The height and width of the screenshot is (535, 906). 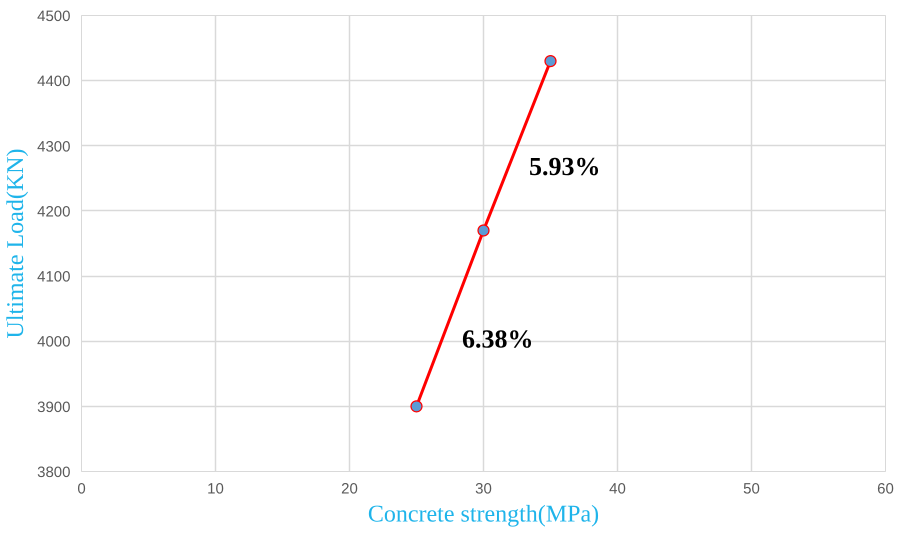 I want to click on y-tick-label: 4500, so click(x=54, y=16).